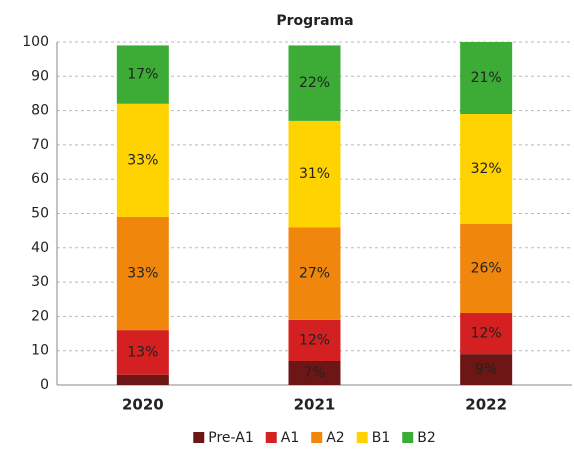 This screenshot has width=574, height=449. I want to click on data-label: 26%, so click(486, 268).